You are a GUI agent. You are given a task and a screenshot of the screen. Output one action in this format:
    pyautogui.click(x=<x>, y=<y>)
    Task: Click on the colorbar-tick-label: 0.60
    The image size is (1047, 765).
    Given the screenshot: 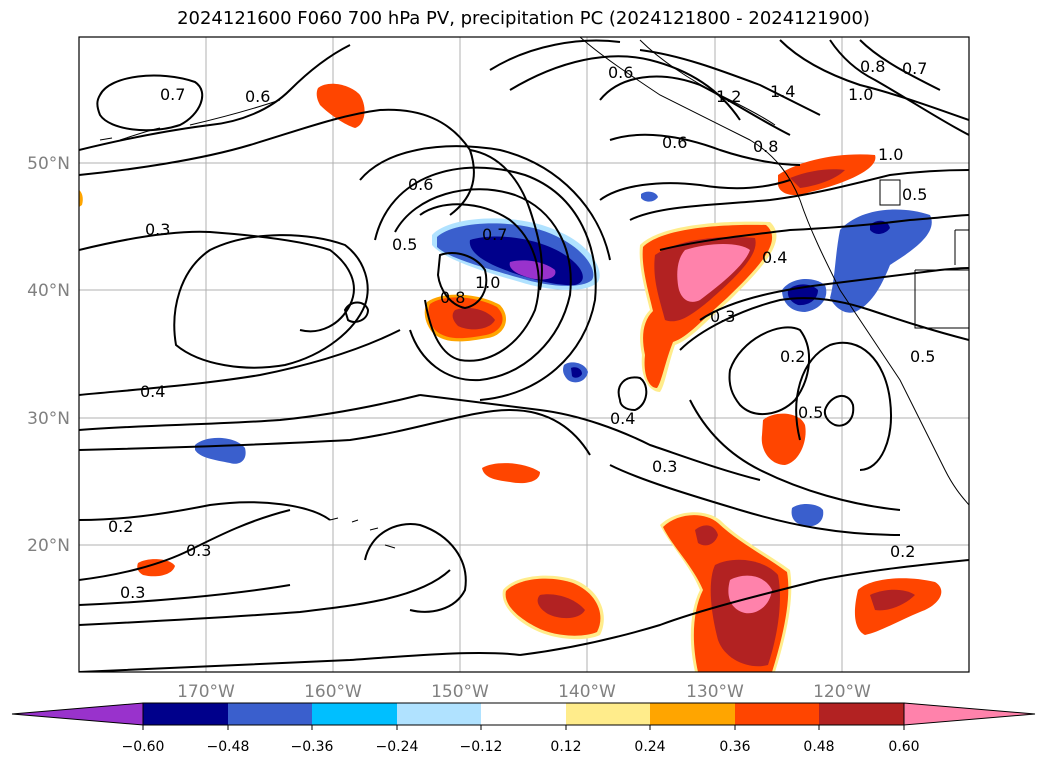 What is the action you would take?
    pyautogui.click(x=903, y=747)
    